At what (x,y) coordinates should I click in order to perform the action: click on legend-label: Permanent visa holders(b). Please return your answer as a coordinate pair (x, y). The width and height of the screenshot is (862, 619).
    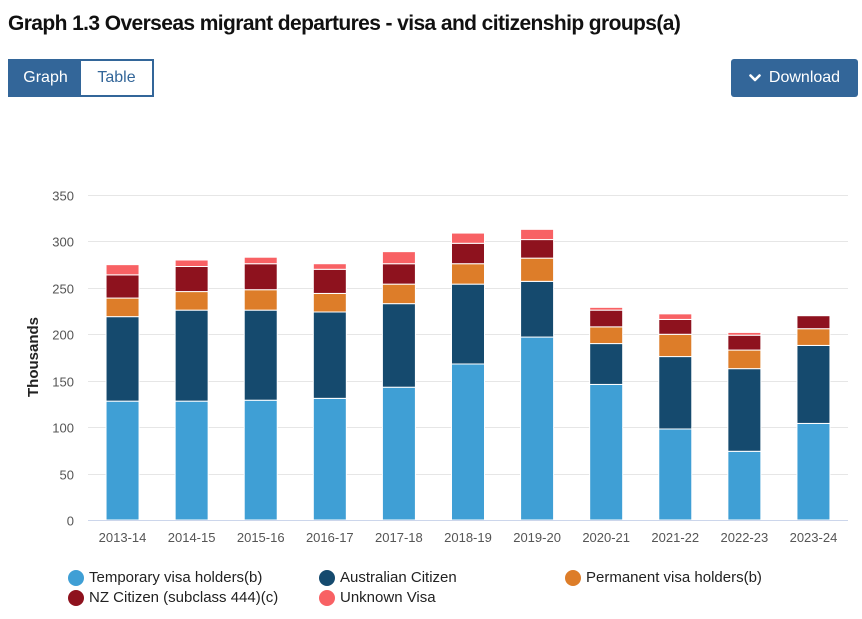
    Looking at the image, I should click on (674, 577).